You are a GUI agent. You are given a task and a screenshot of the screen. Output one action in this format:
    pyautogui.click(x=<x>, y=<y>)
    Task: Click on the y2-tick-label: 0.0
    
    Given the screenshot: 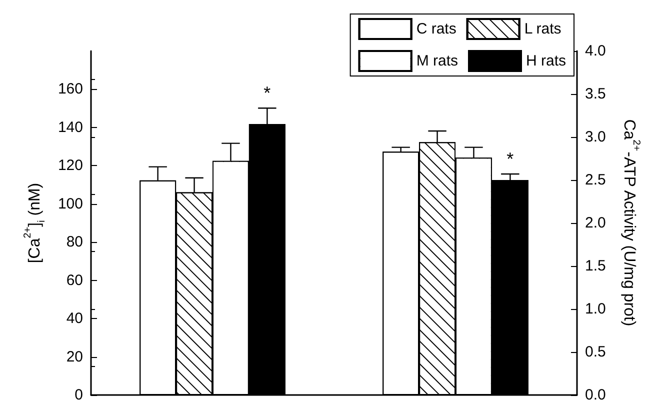 What is the action you would take?
    pyautogui.click(x=595, y=395)
    